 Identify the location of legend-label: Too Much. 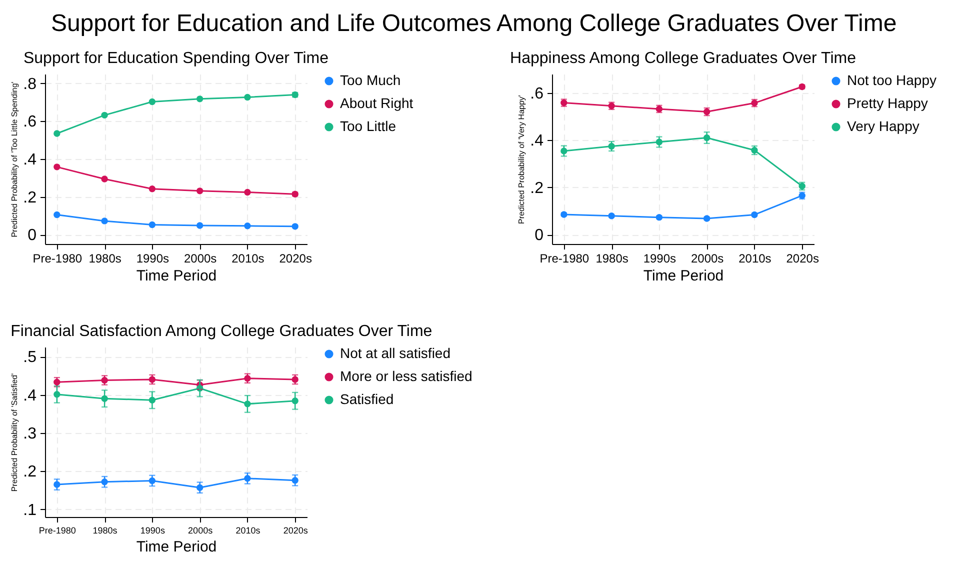
(370, 80).